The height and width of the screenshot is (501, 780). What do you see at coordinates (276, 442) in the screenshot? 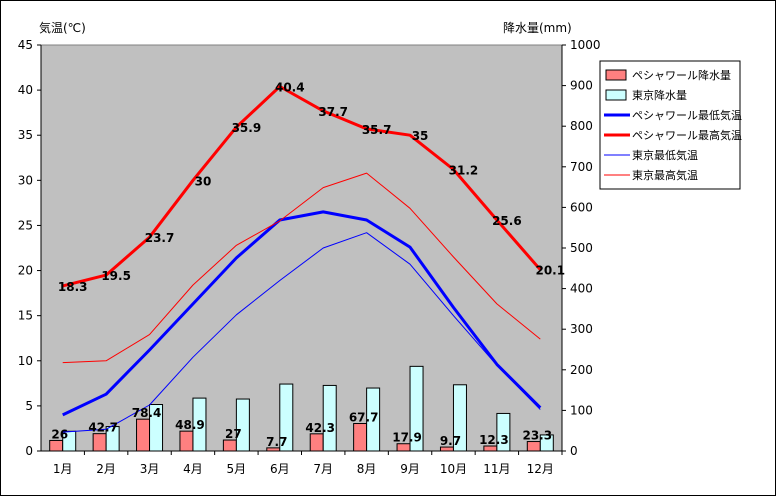
I see `rain-label-6: 7.7` at bounding box center [276, 442].